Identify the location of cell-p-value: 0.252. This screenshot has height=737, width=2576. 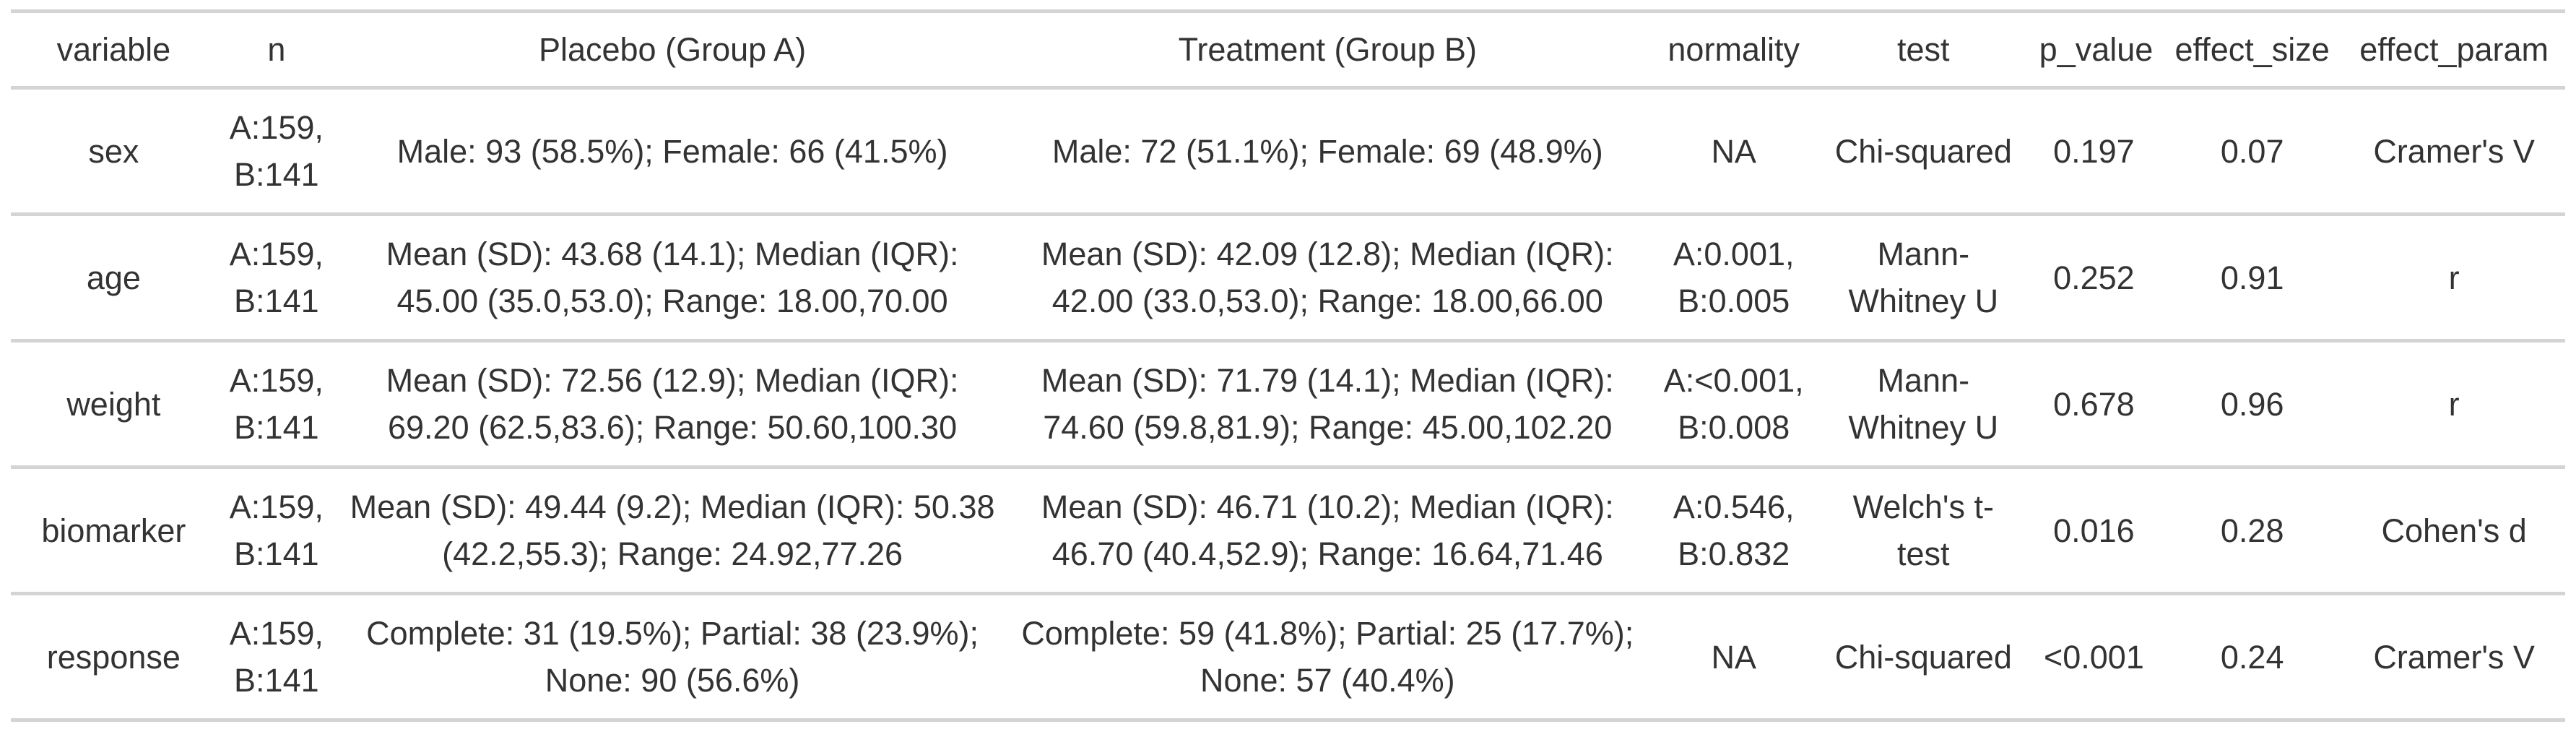
(2094, 278).